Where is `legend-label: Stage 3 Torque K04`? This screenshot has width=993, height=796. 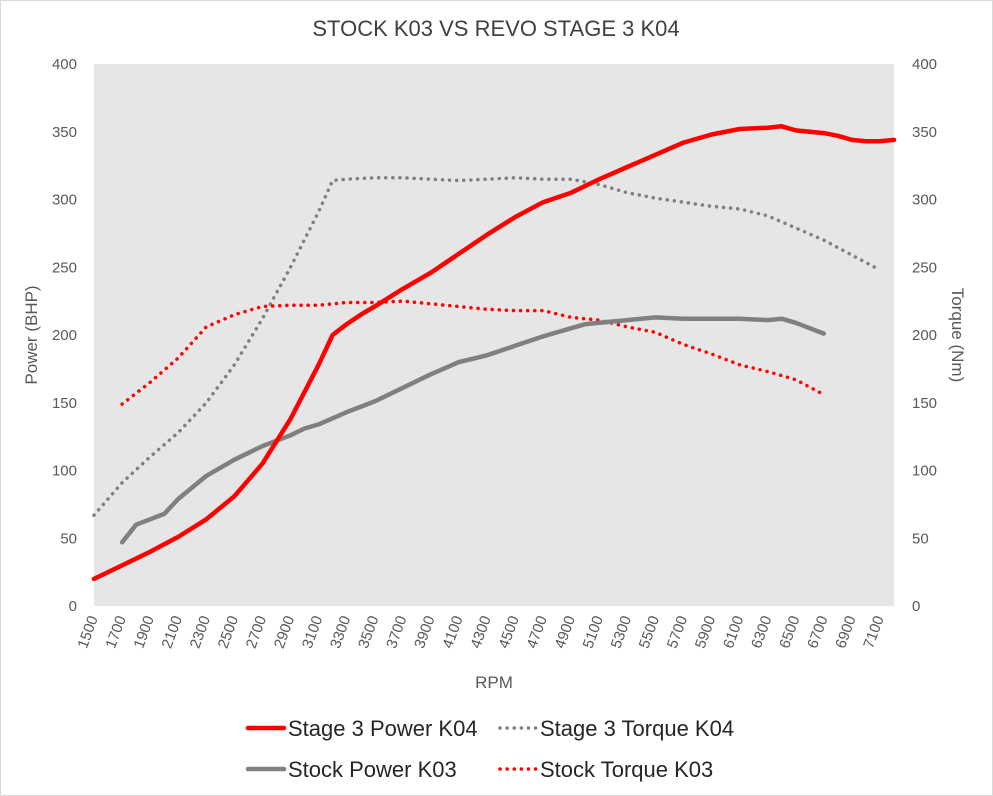 legend-label: Stage 3 Torque K04 is located at coordinates (637, 728).